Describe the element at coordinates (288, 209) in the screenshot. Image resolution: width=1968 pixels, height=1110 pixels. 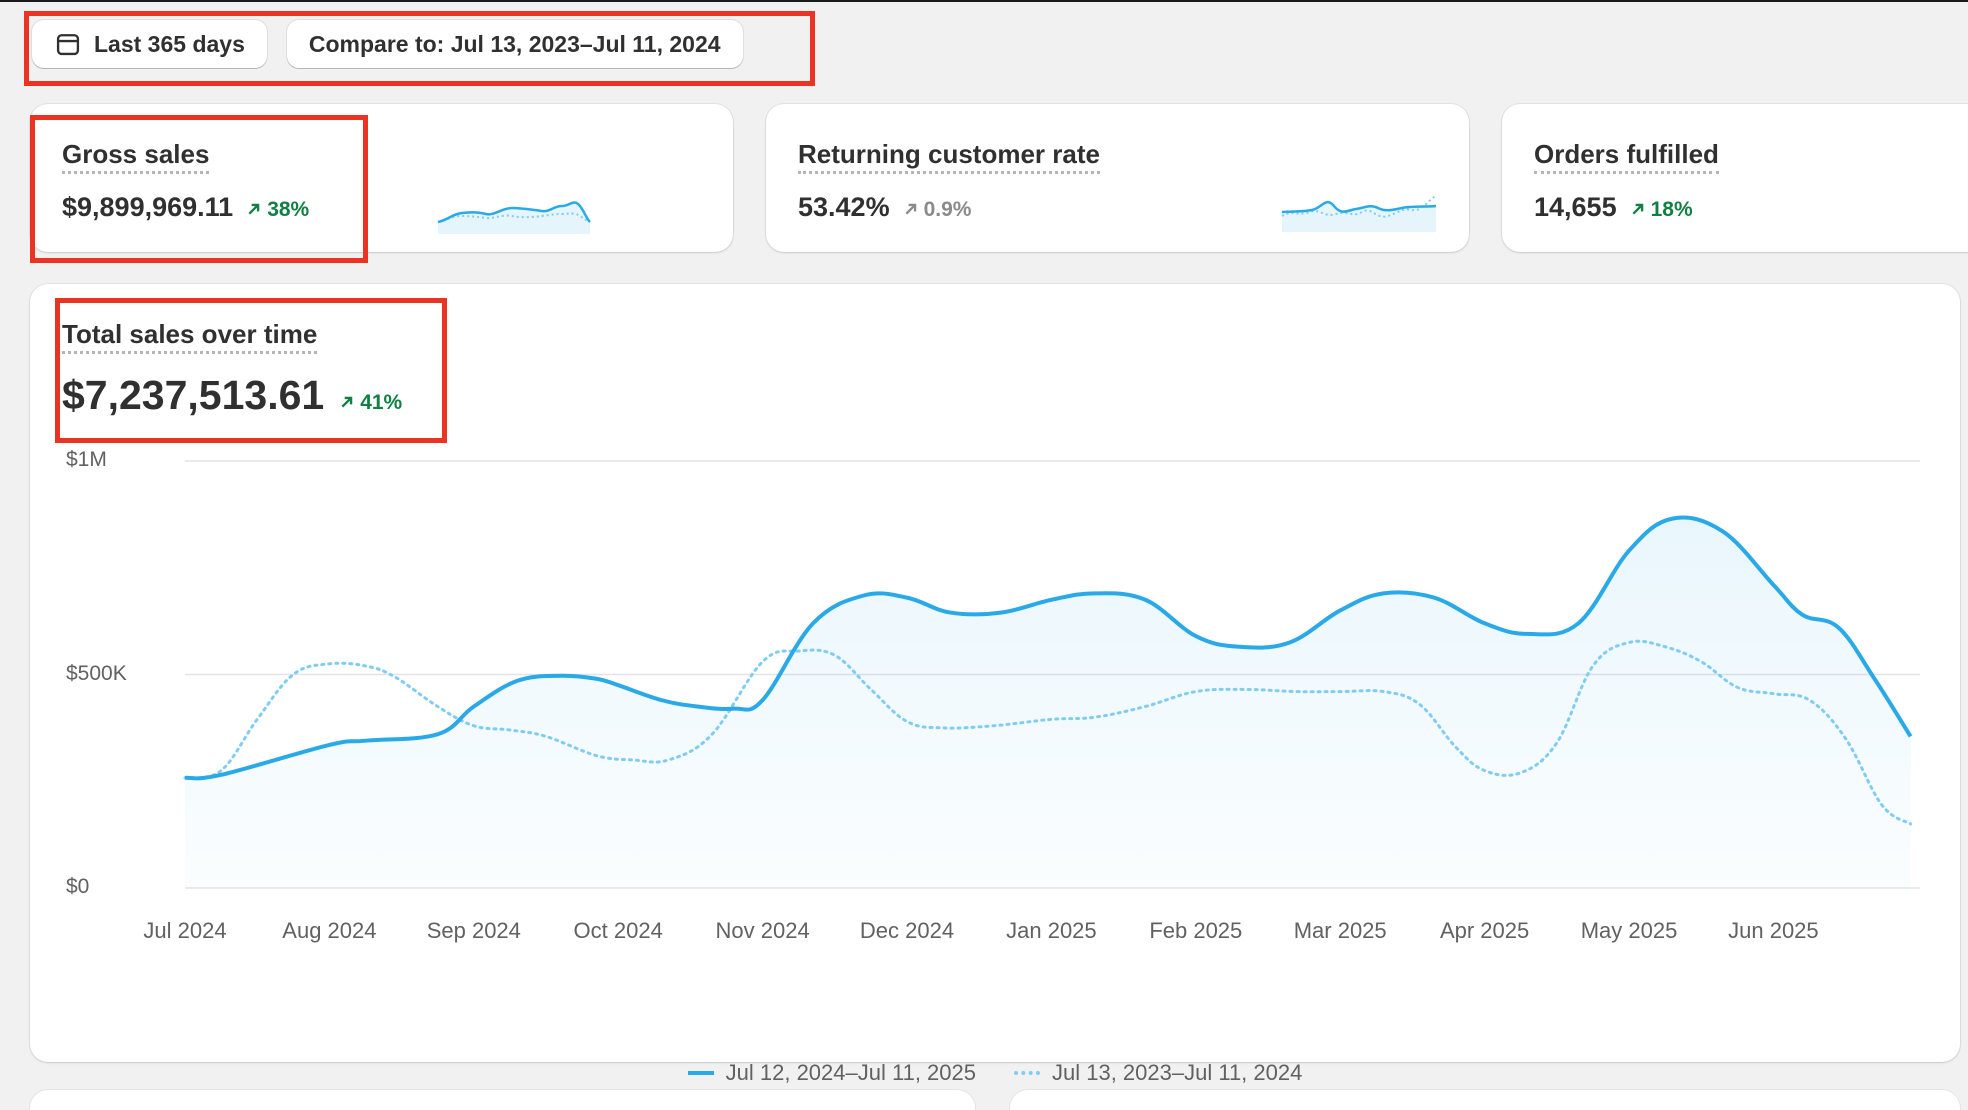
I see `metric-delta-value: 38%` at that location.